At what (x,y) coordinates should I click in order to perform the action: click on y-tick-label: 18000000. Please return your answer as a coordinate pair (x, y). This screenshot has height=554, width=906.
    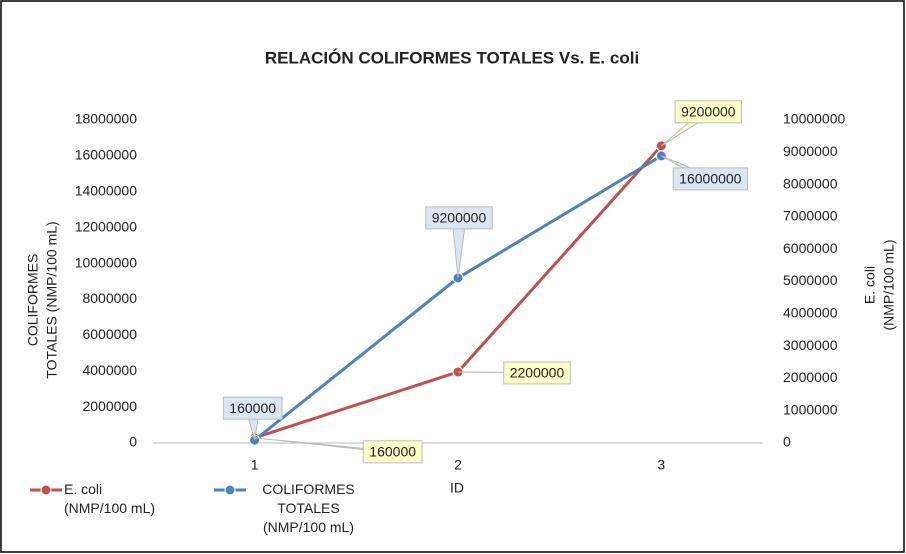
    Looking at the image, I should click on (106, 119).